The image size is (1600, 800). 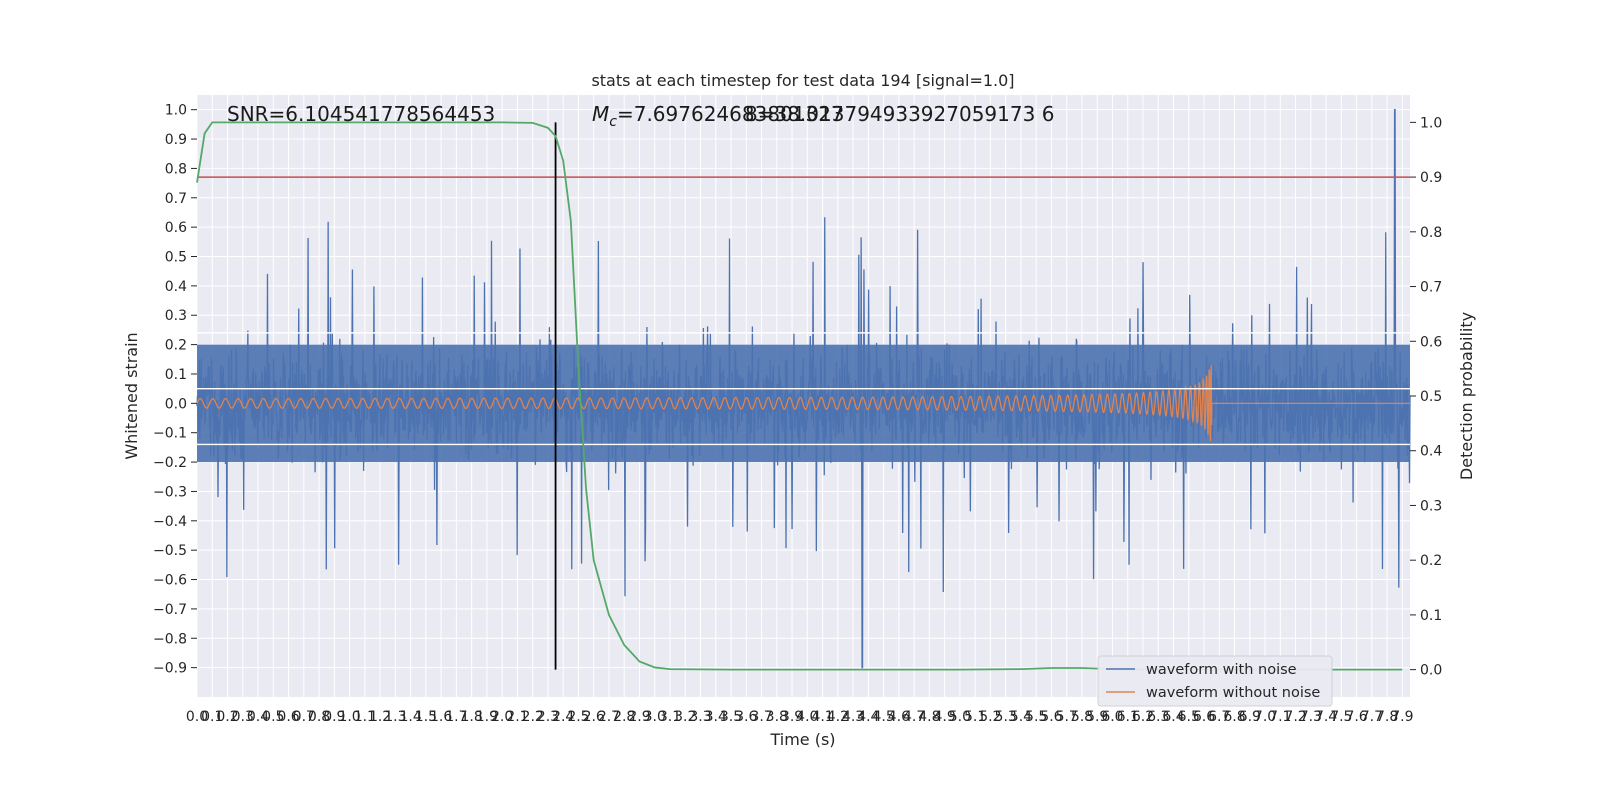 What do you see at coordinates (472, 717) in the screenshot?
I see `x-tick-label: 1.8` at bounding box center [472, 717].